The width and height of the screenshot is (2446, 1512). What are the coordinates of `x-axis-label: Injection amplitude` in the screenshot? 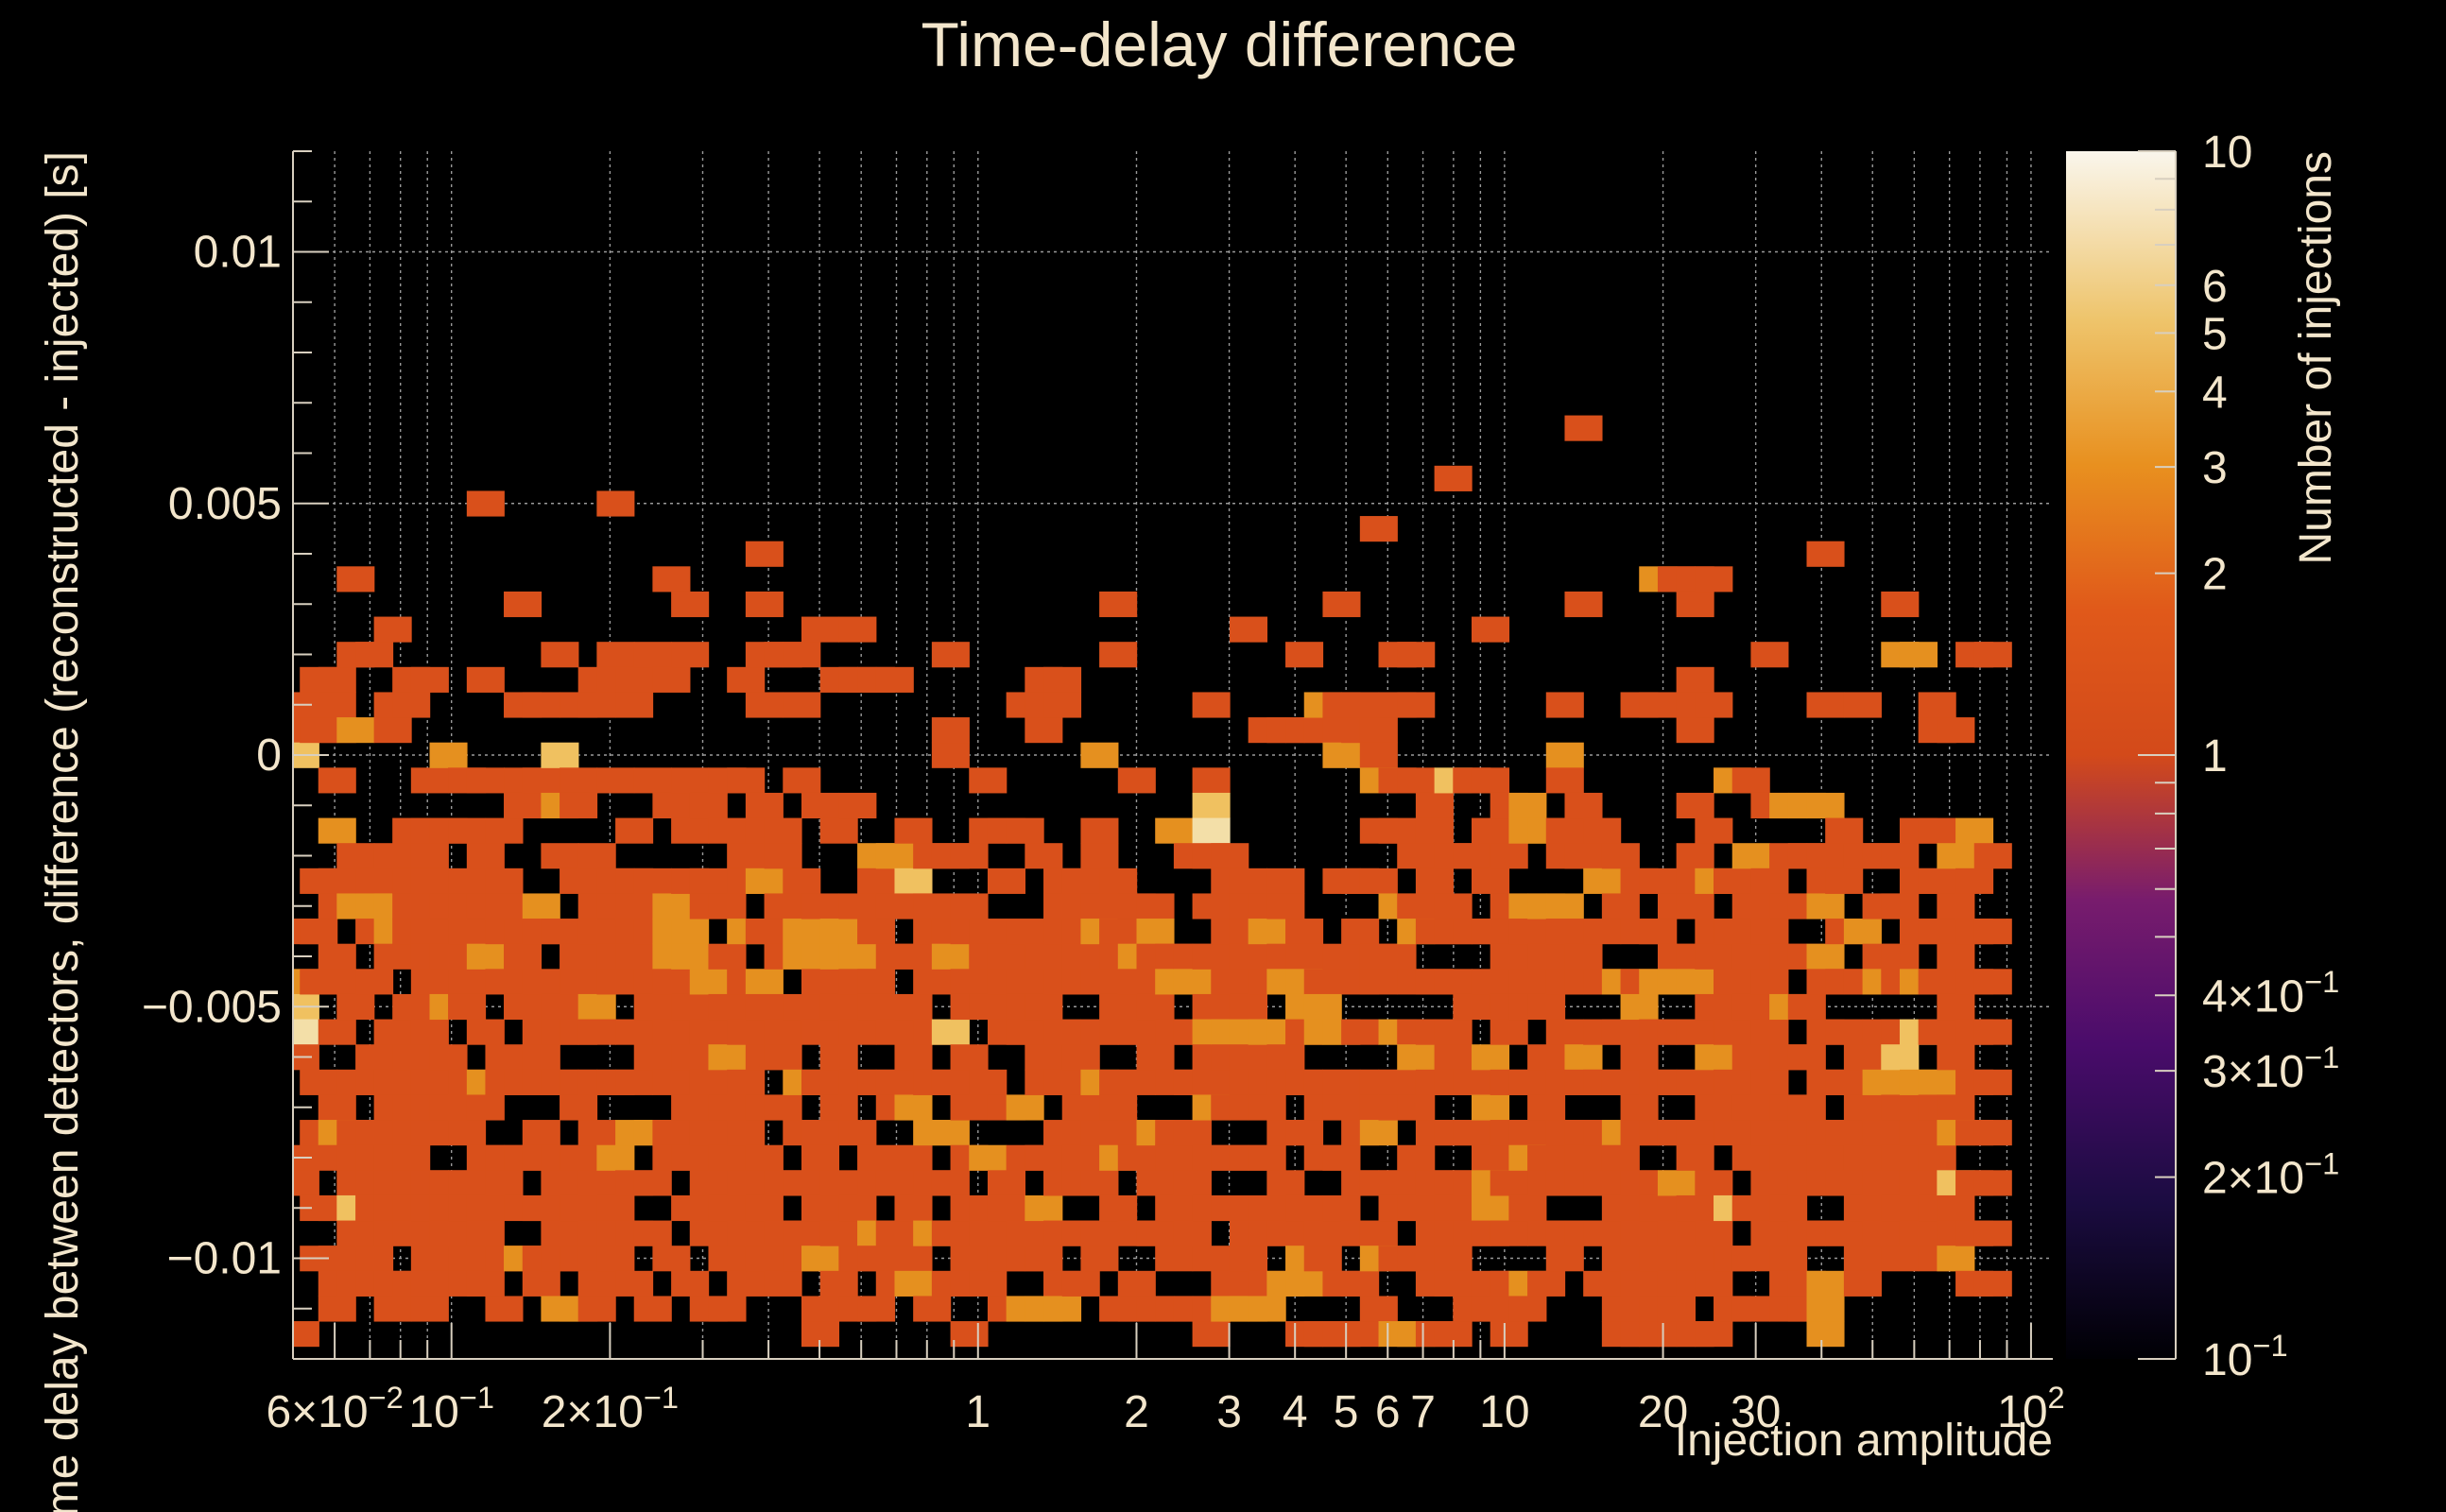 It's located at (1864, 1441).